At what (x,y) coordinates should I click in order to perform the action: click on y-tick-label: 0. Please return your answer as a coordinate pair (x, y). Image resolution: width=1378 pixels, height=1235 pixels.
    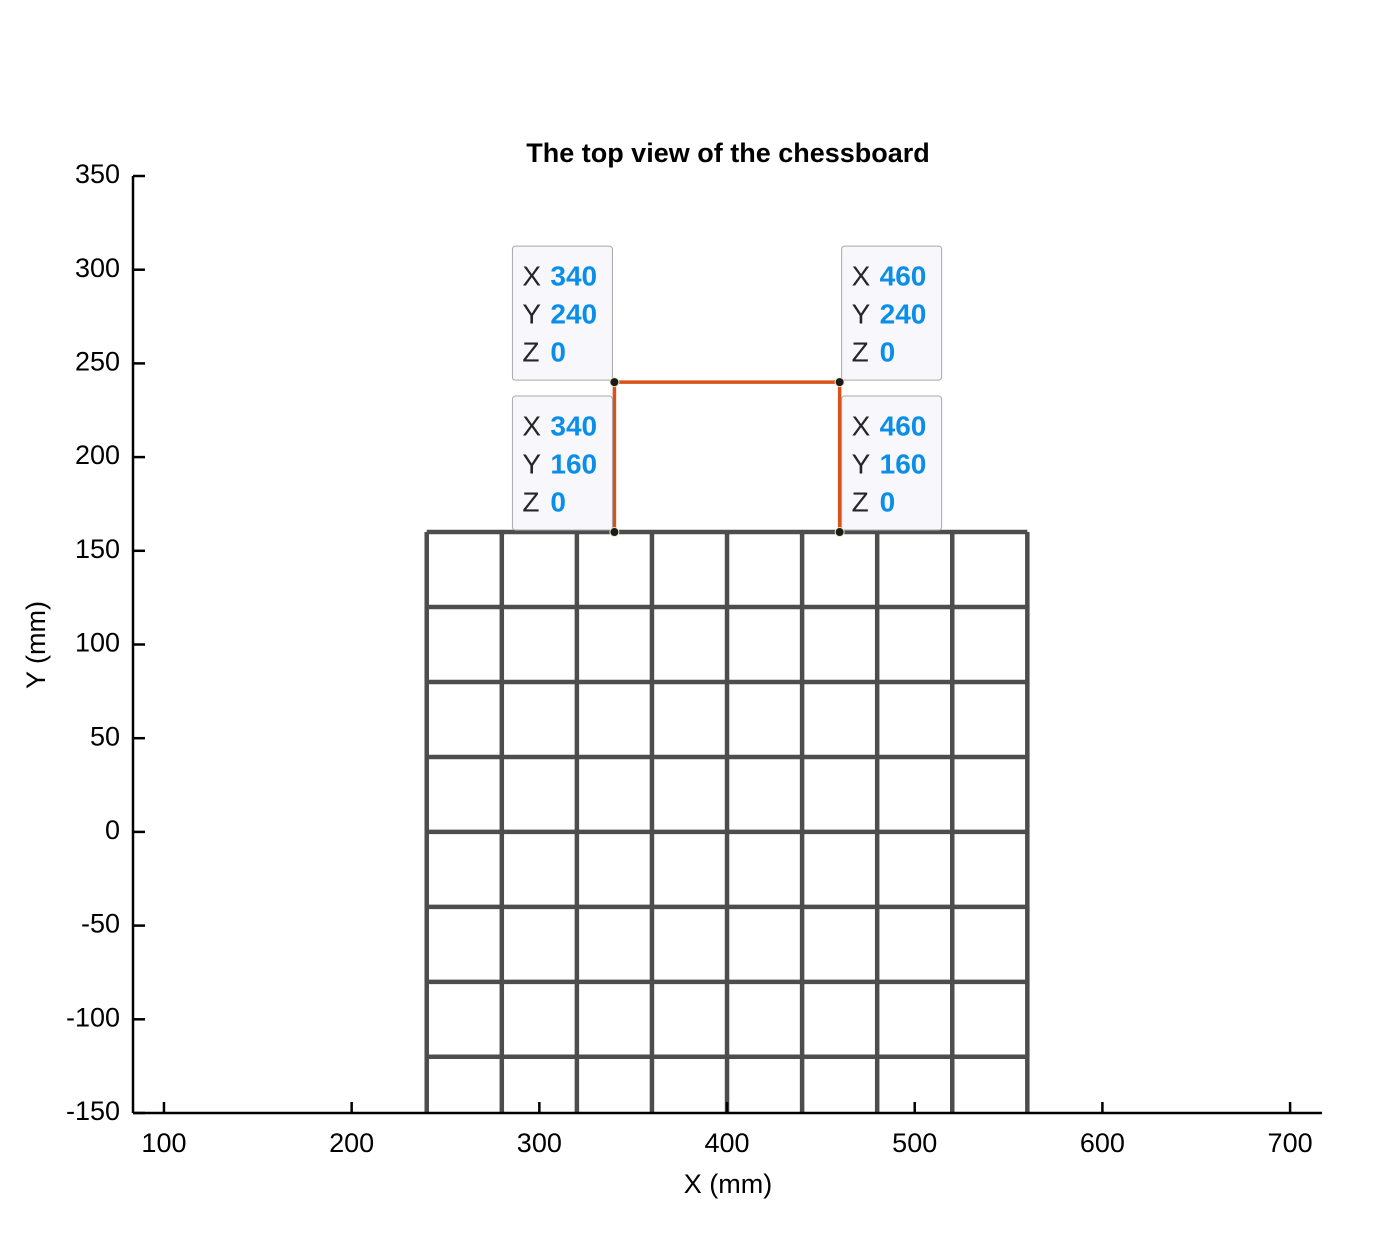
    Looking at the image, I should click on (112, 830).